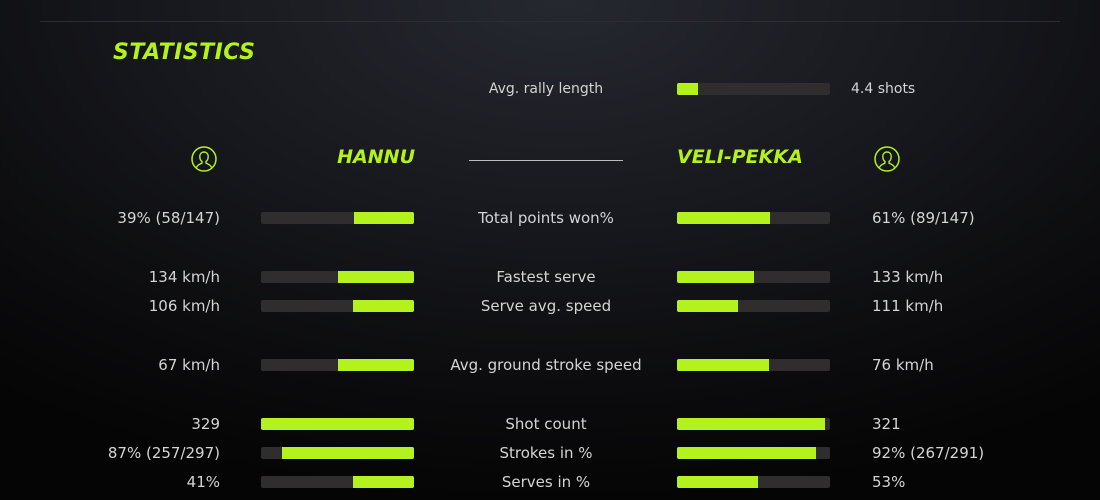 The image size is (1100, 500). I want to click on stat-left-value: 87% (257/297), so click(163, 453).